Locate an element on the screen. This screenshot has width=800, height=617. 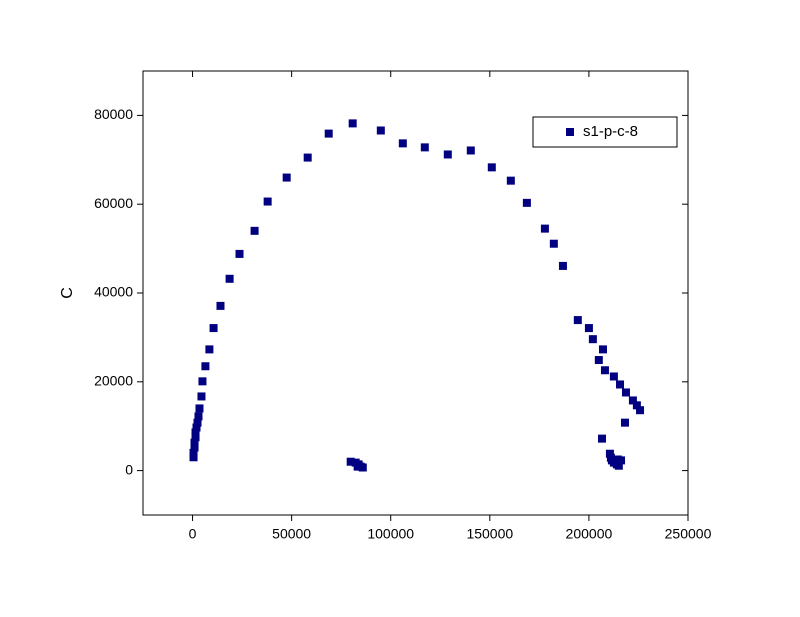
legend-box is located at coordinates (605, 132).